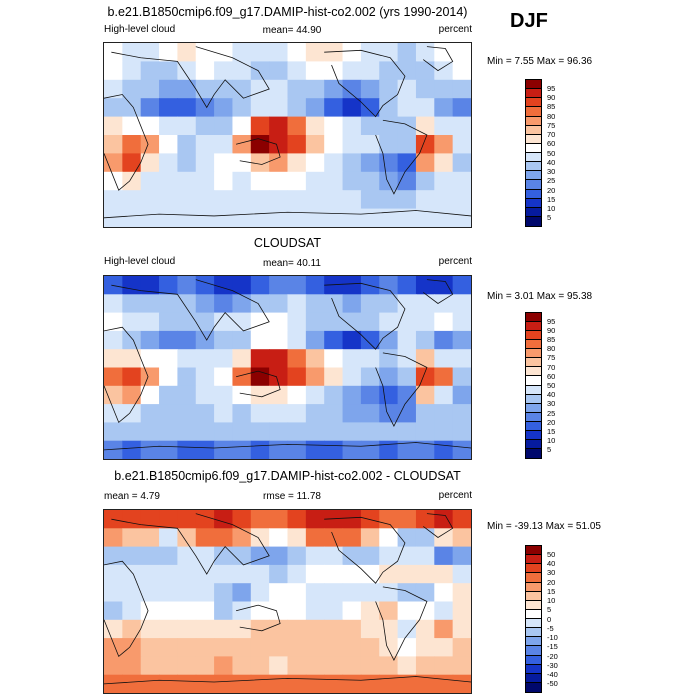  What do you see at coordinates (287, 243) in the screenshot?
I see `panel-2-title: CLOUDSAT` at bounding box center [287, 243].